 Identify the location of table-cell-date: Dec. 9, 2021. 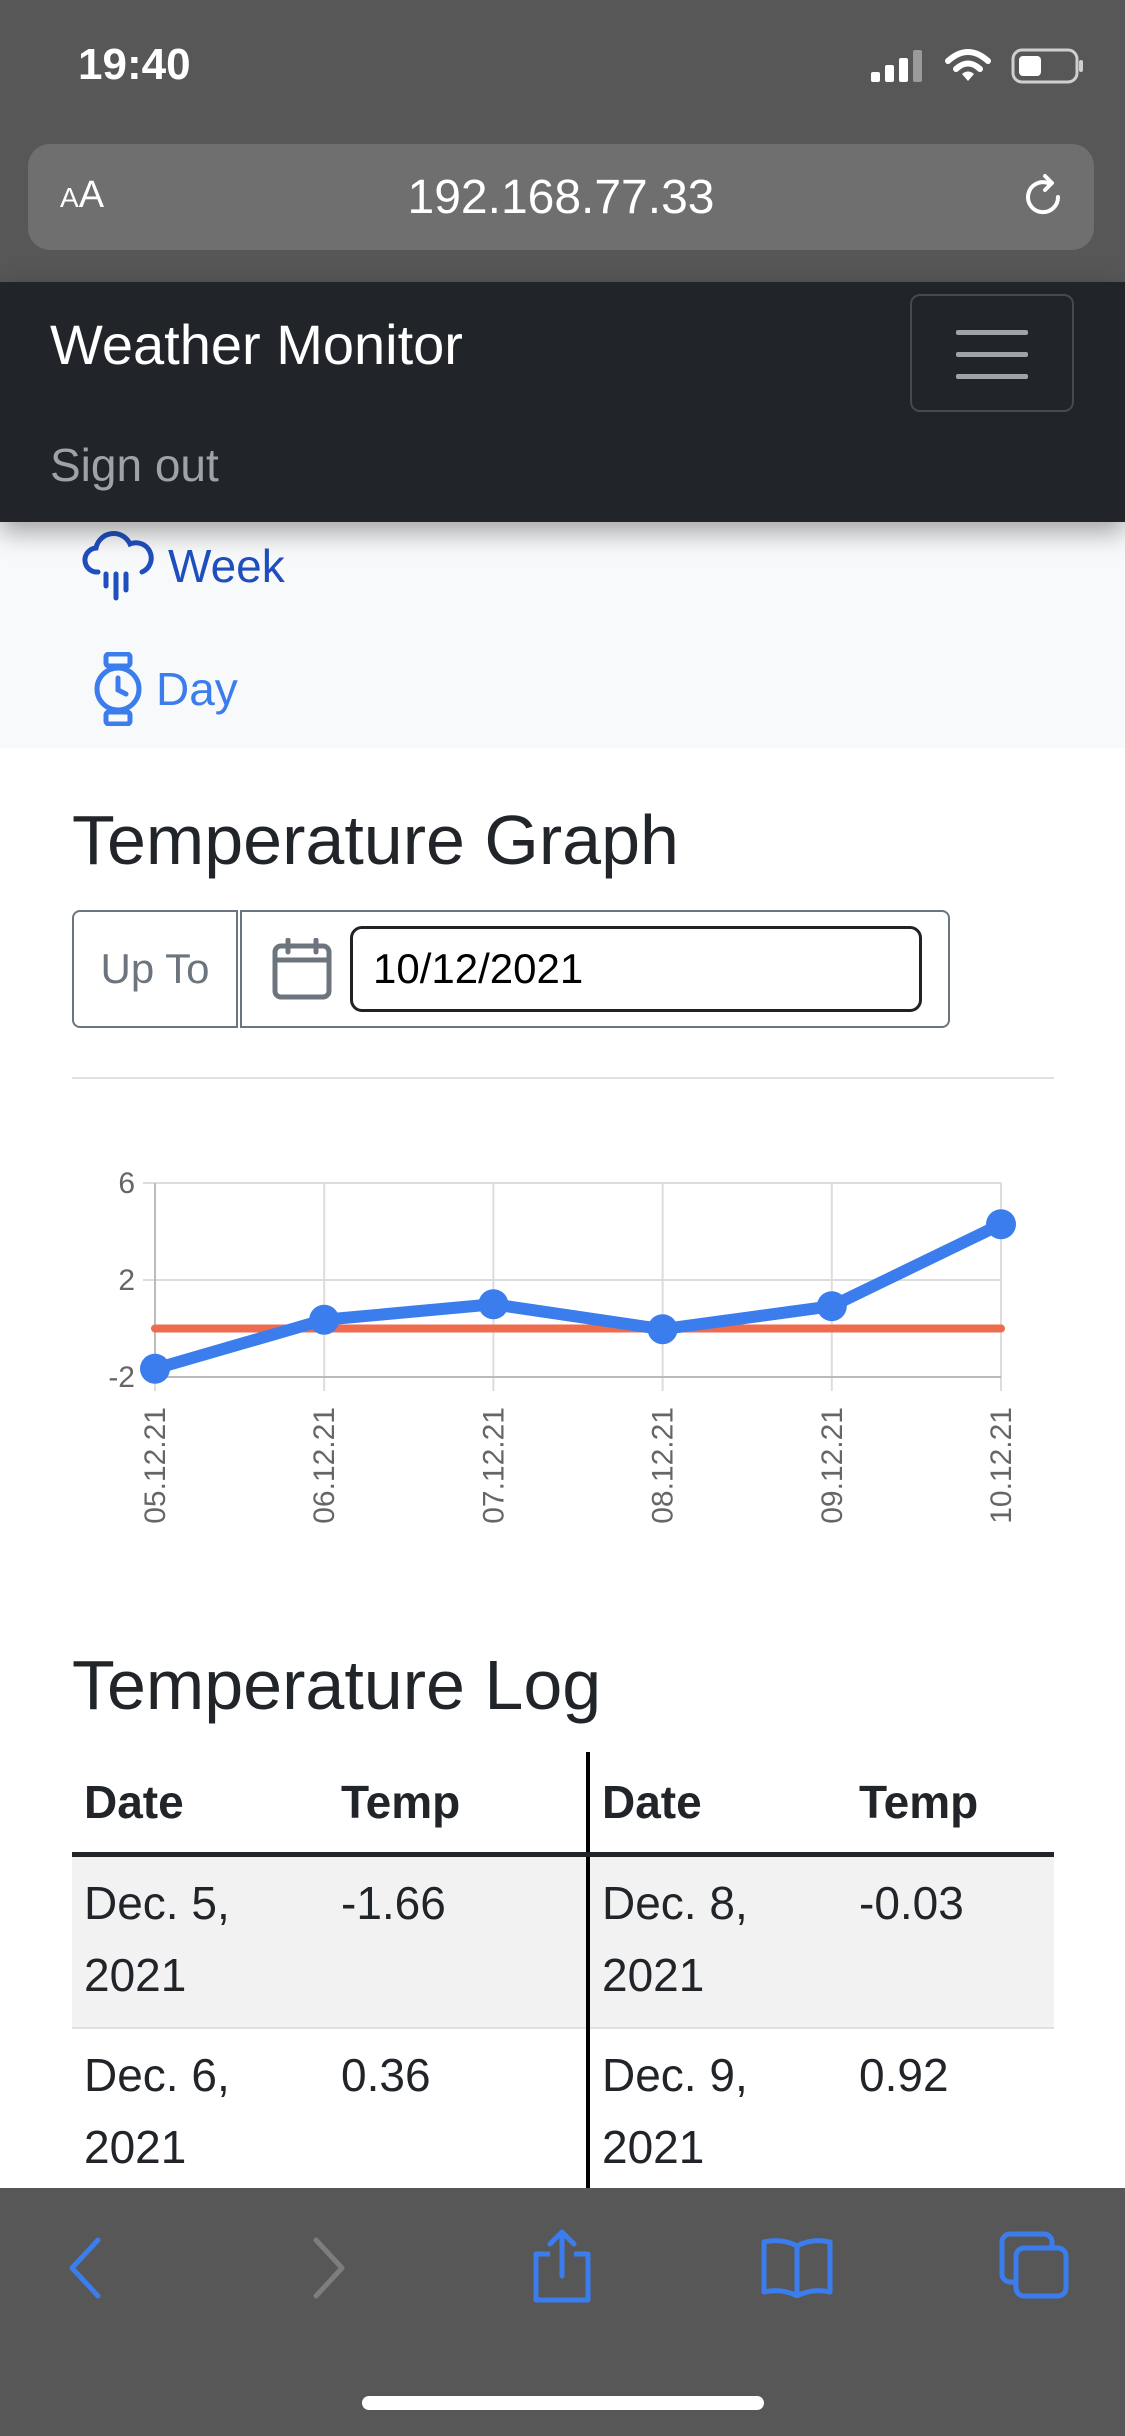
(717, 2113).